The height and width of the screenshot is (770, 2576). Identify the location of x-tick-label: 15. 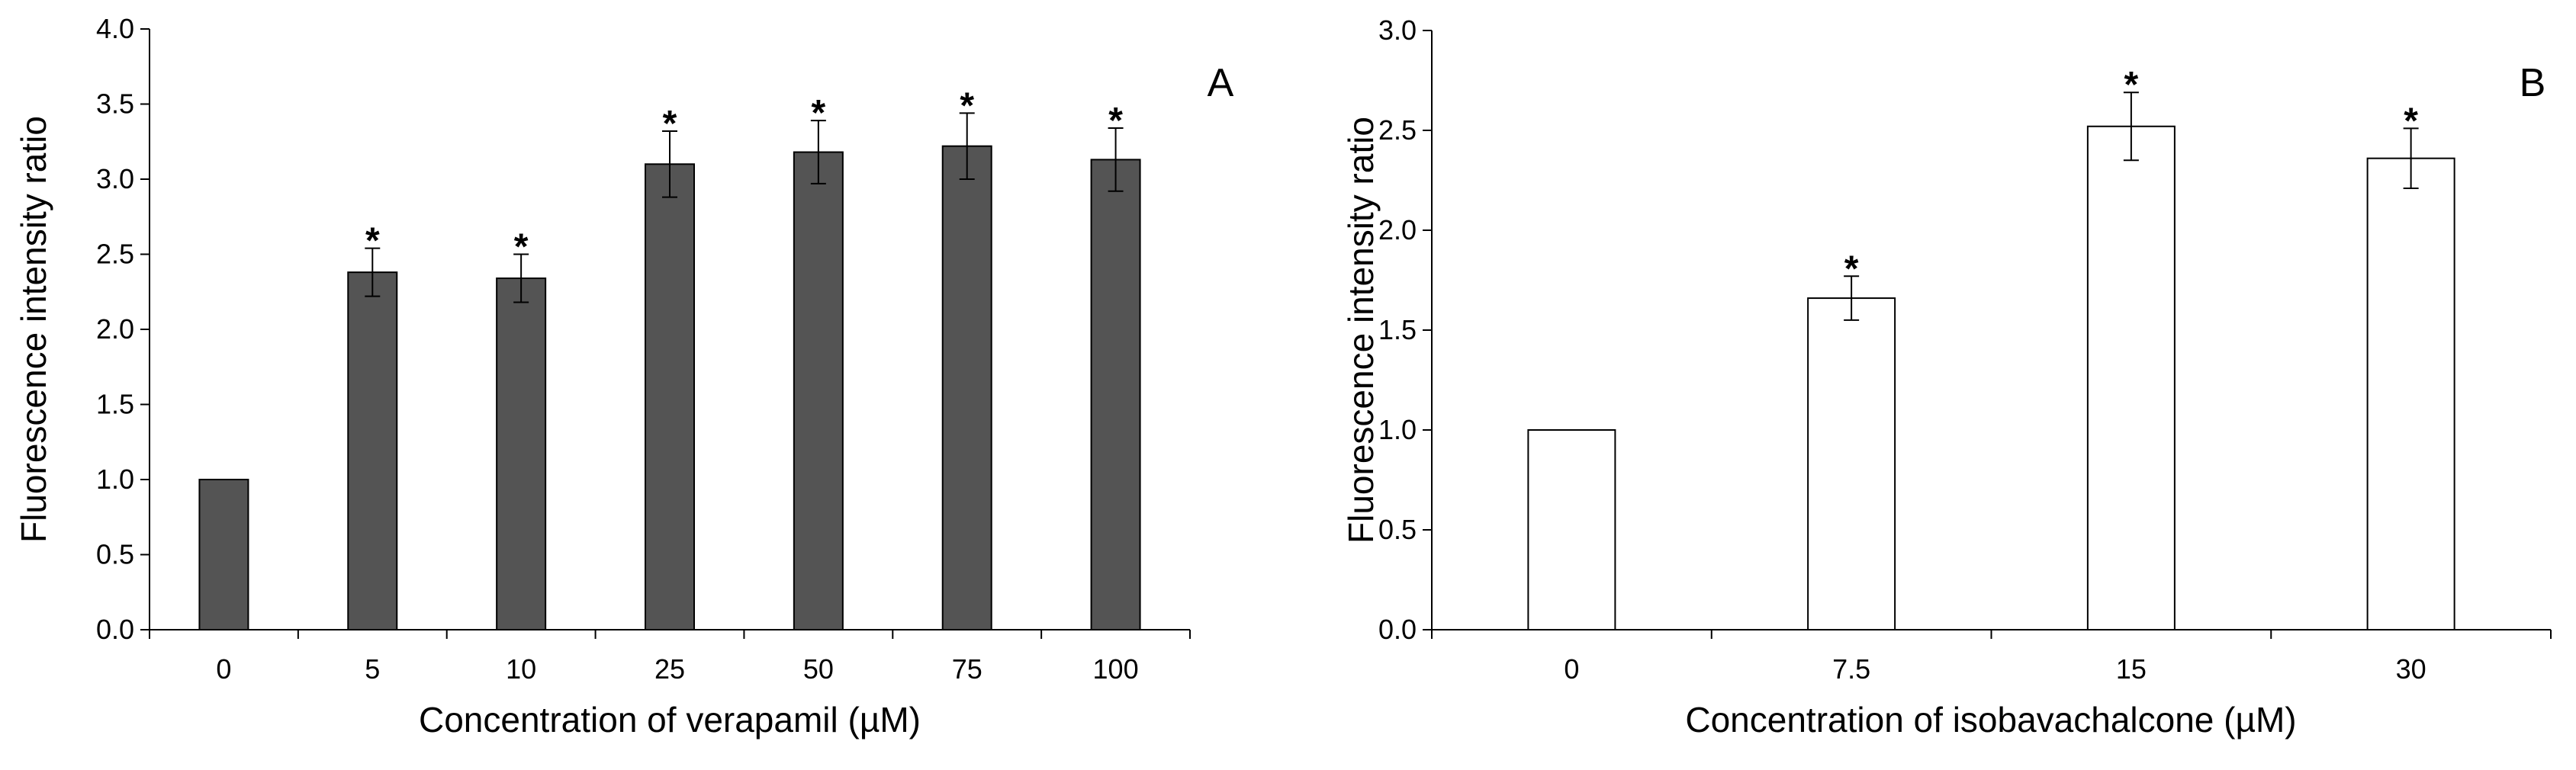
(2131, 669).